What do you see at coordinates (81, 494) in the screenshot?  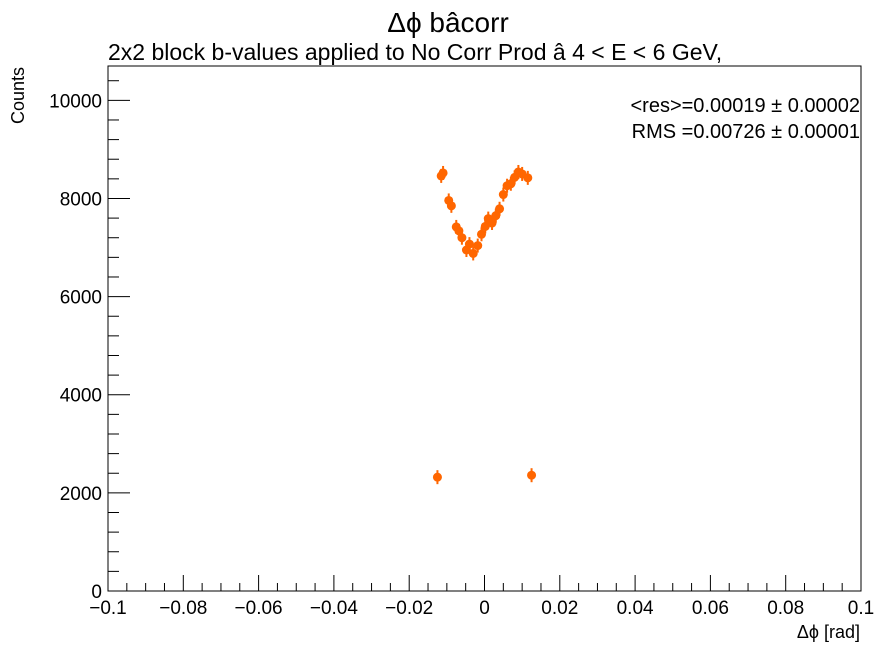 I see `y-tick-label: 2000` at bounding box center [81, 494].